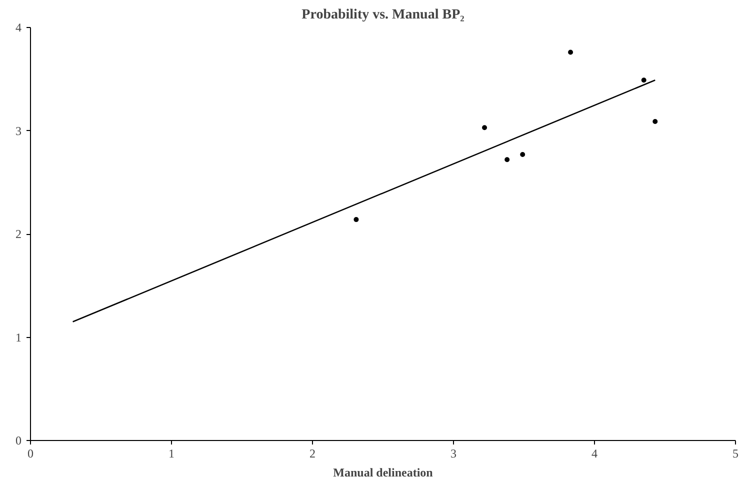 The image size is (747, 482). I want to click on y-tick-label: 0, so click(19, 441).